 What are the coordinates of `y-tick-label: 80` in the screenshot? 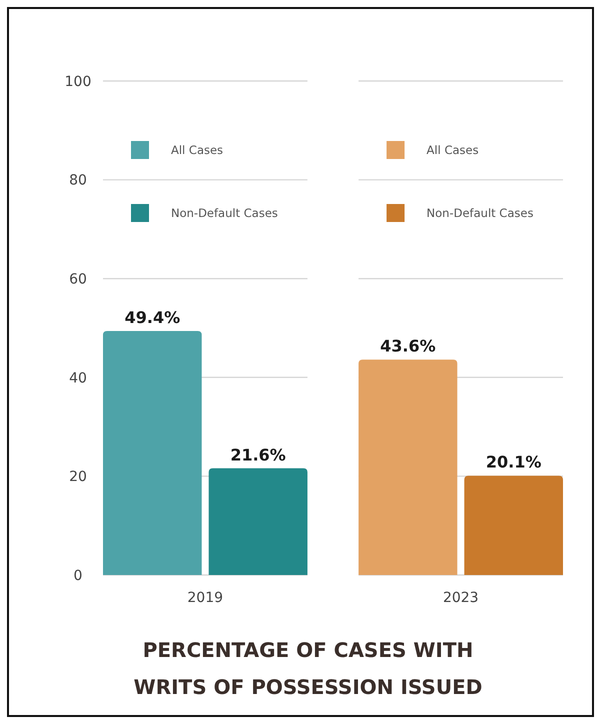 It's located at (78, 180).